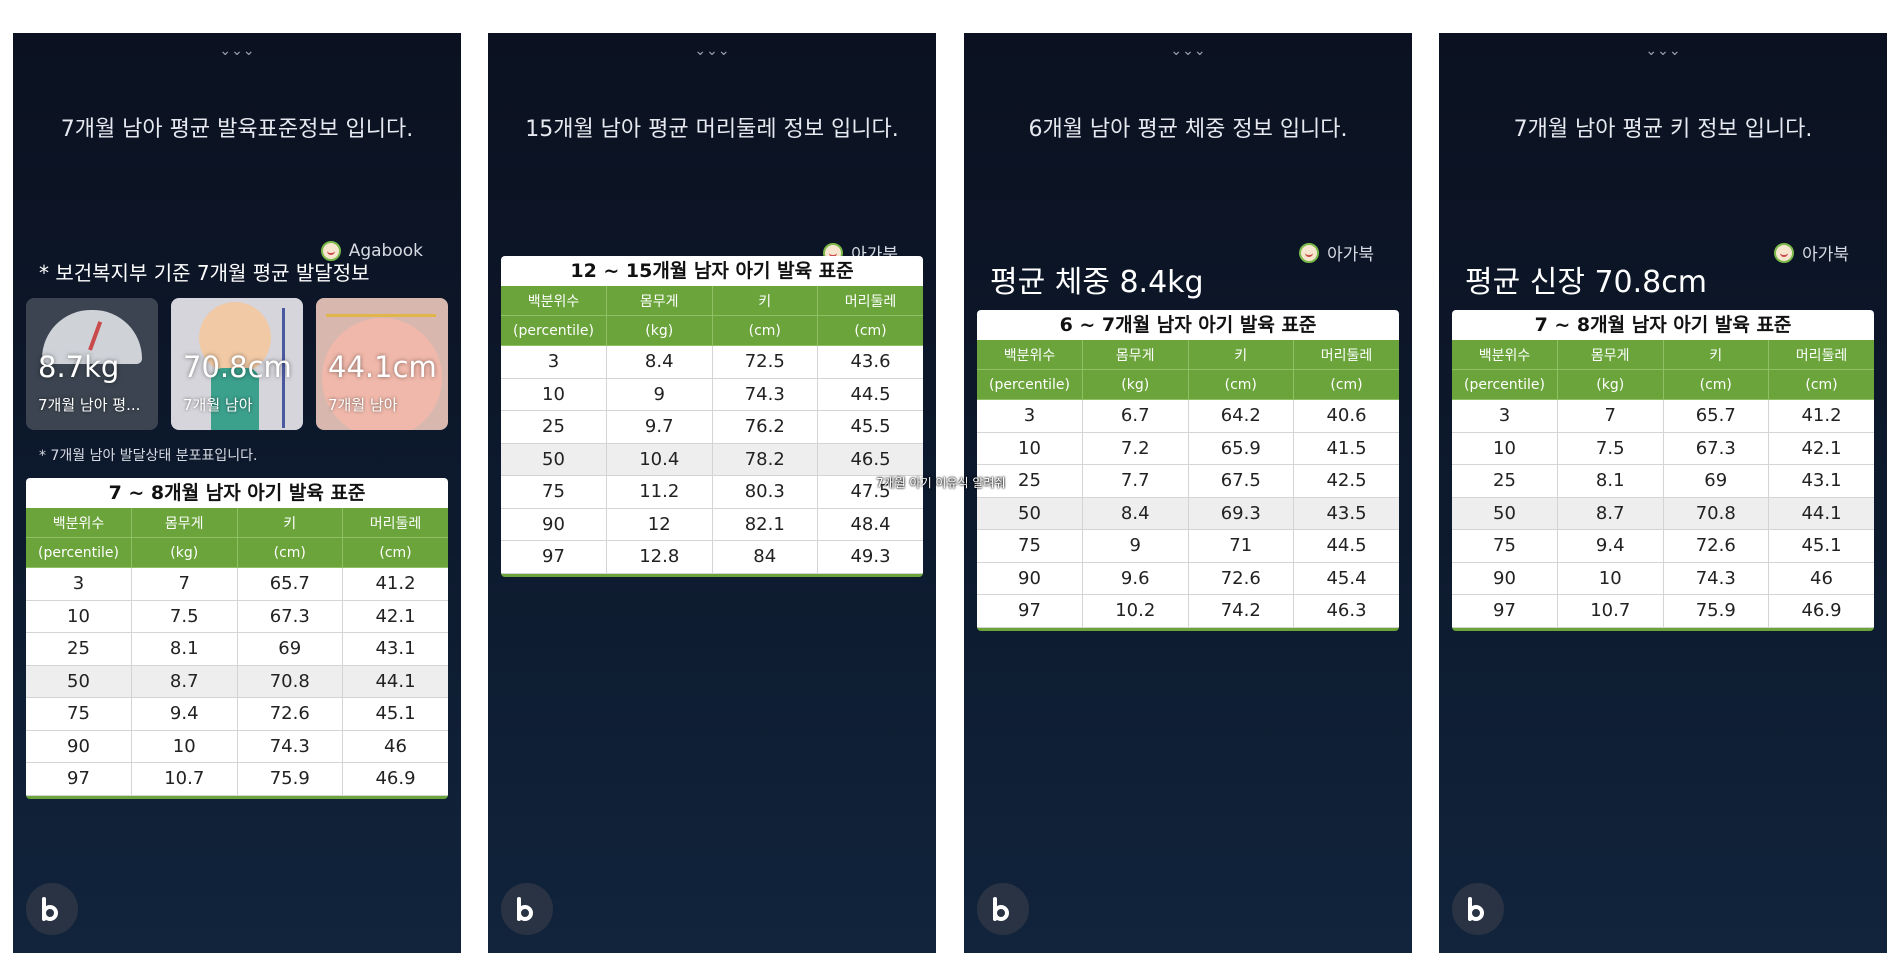 This screenshot has width=1900, height=974. I want to click on table-cell: 82.1, so click(765, 524).